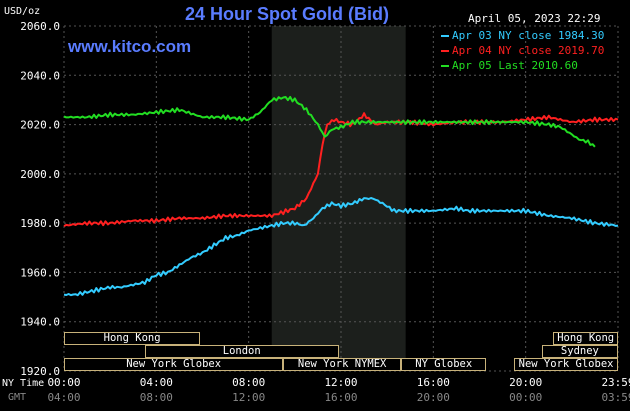 The height and width of the screenshot is (411, 630). What do you see at coordinates (525, 382) in the screenshot?
I see `x-tick-label-ny: 20:00` at bounding box center [525, 382].